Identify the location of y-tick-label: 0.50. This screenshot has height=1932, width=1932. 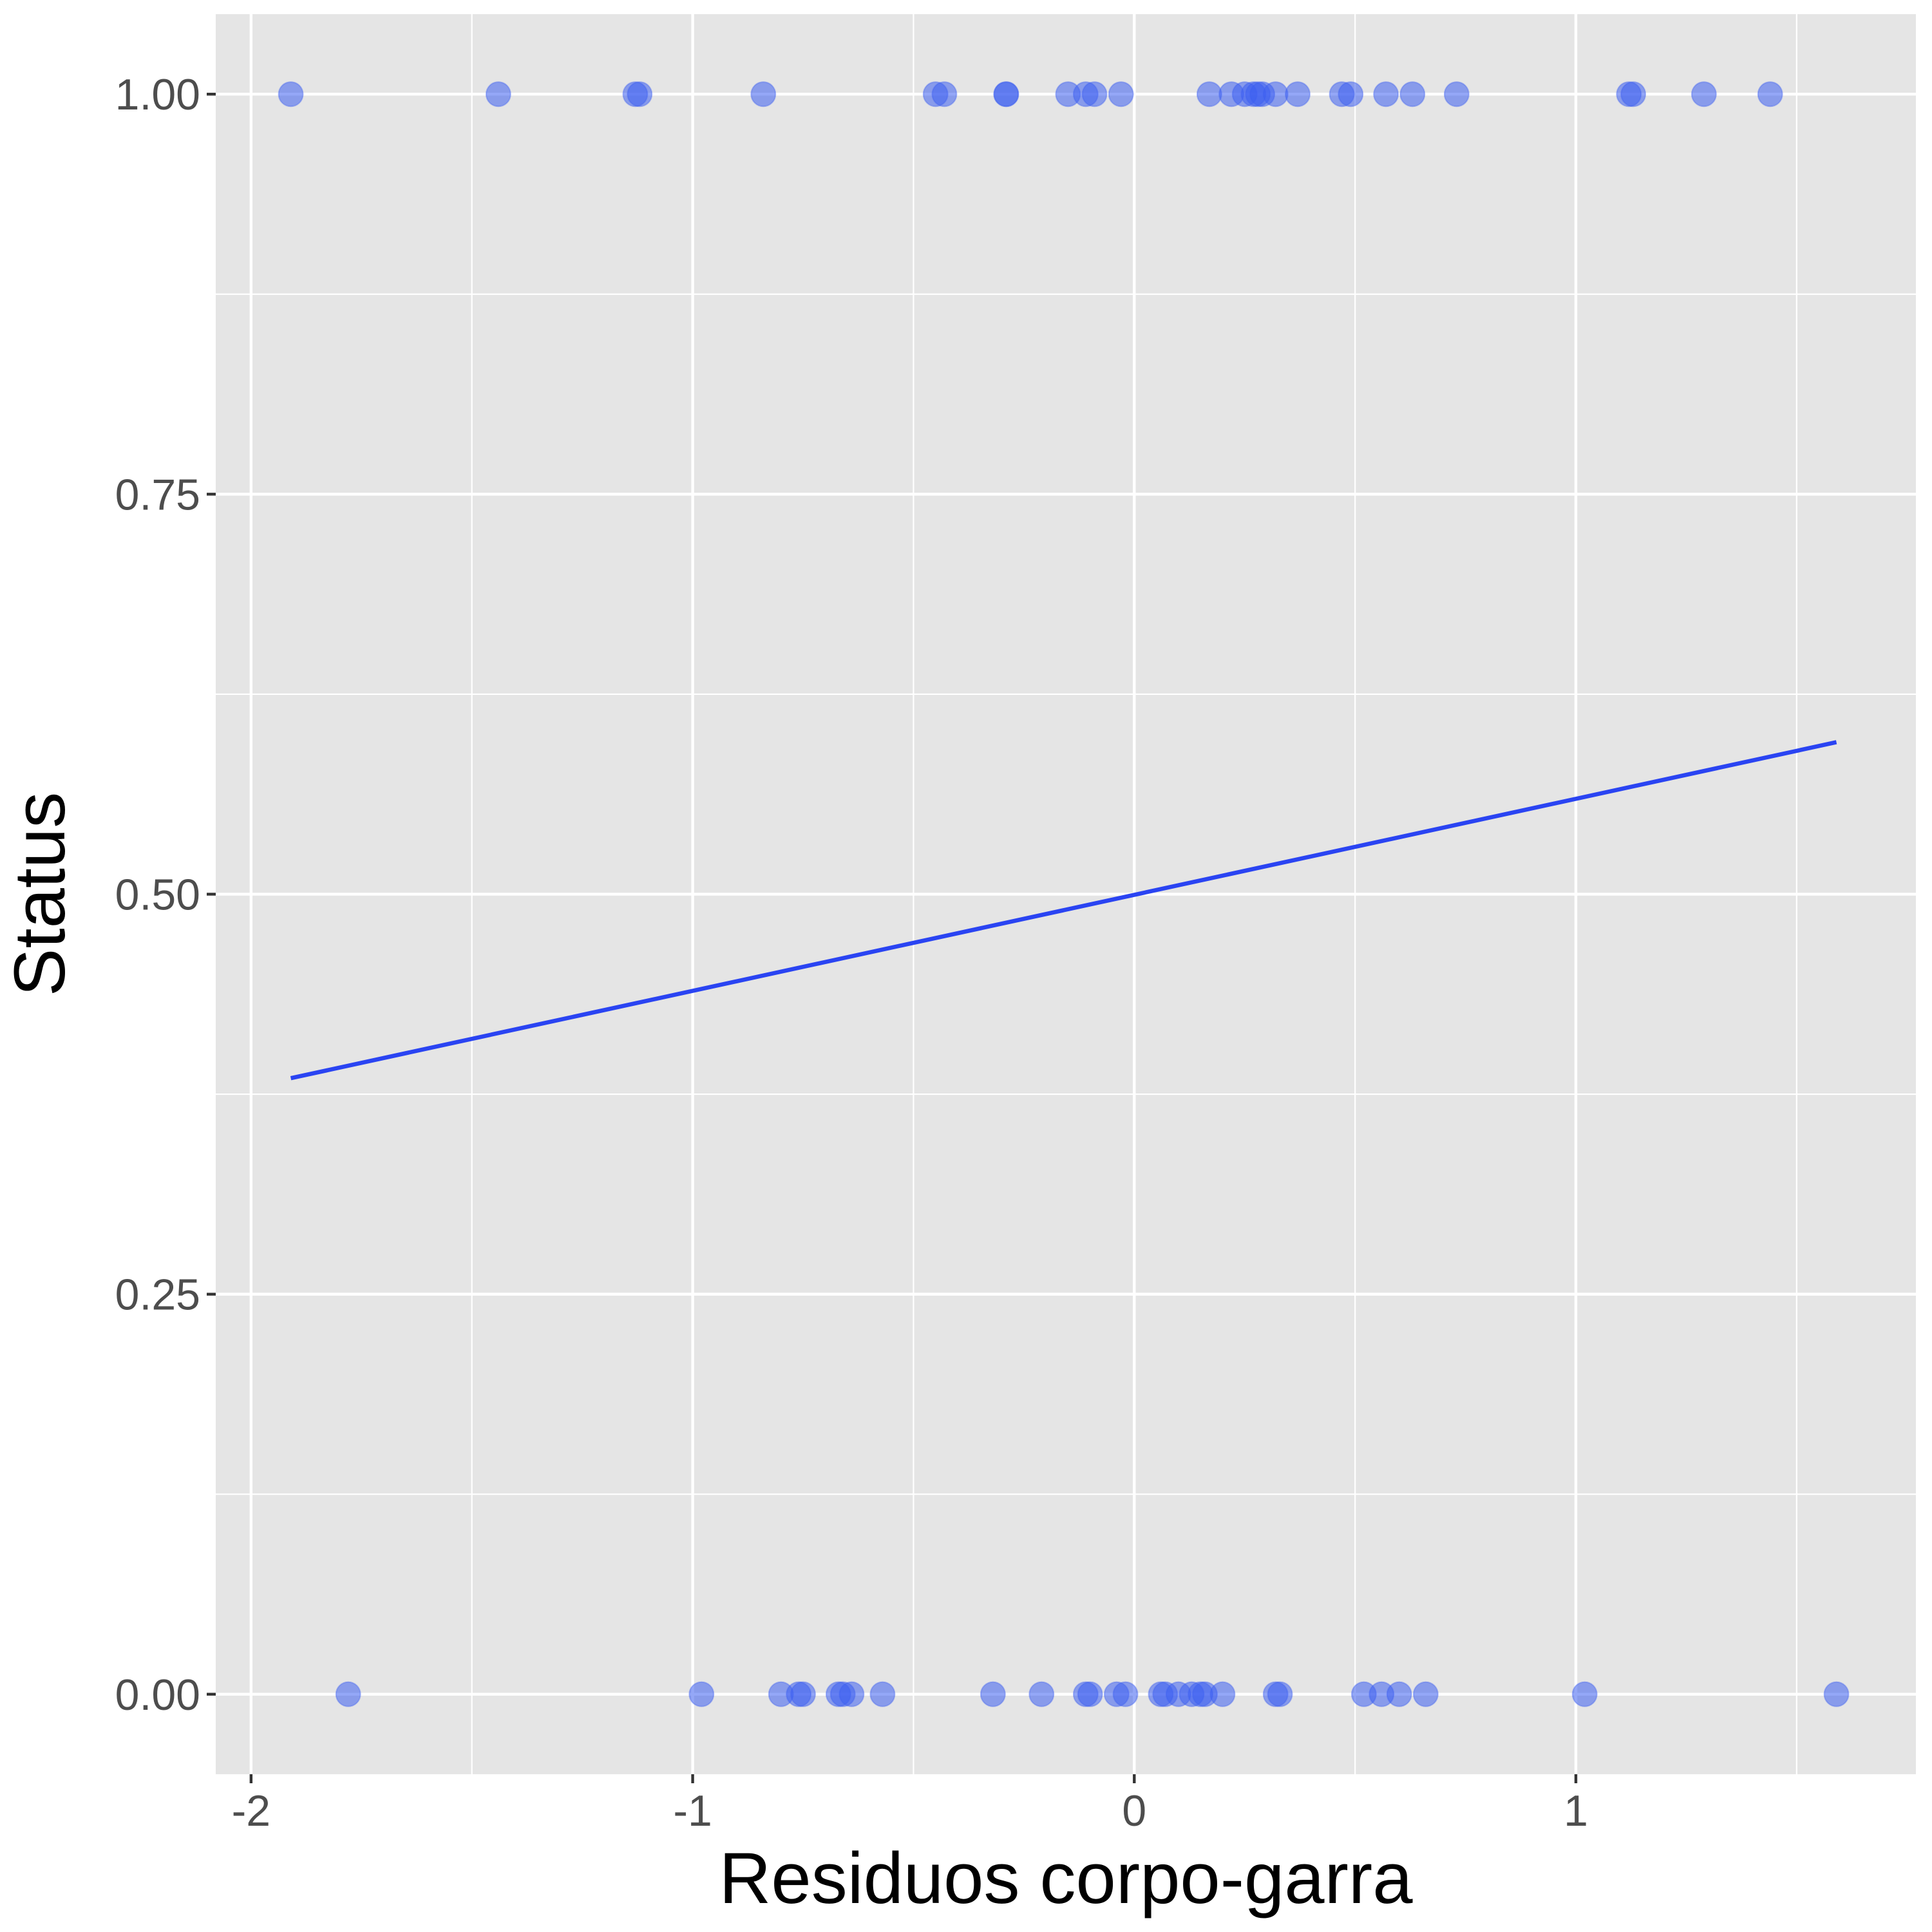
(157, 895).